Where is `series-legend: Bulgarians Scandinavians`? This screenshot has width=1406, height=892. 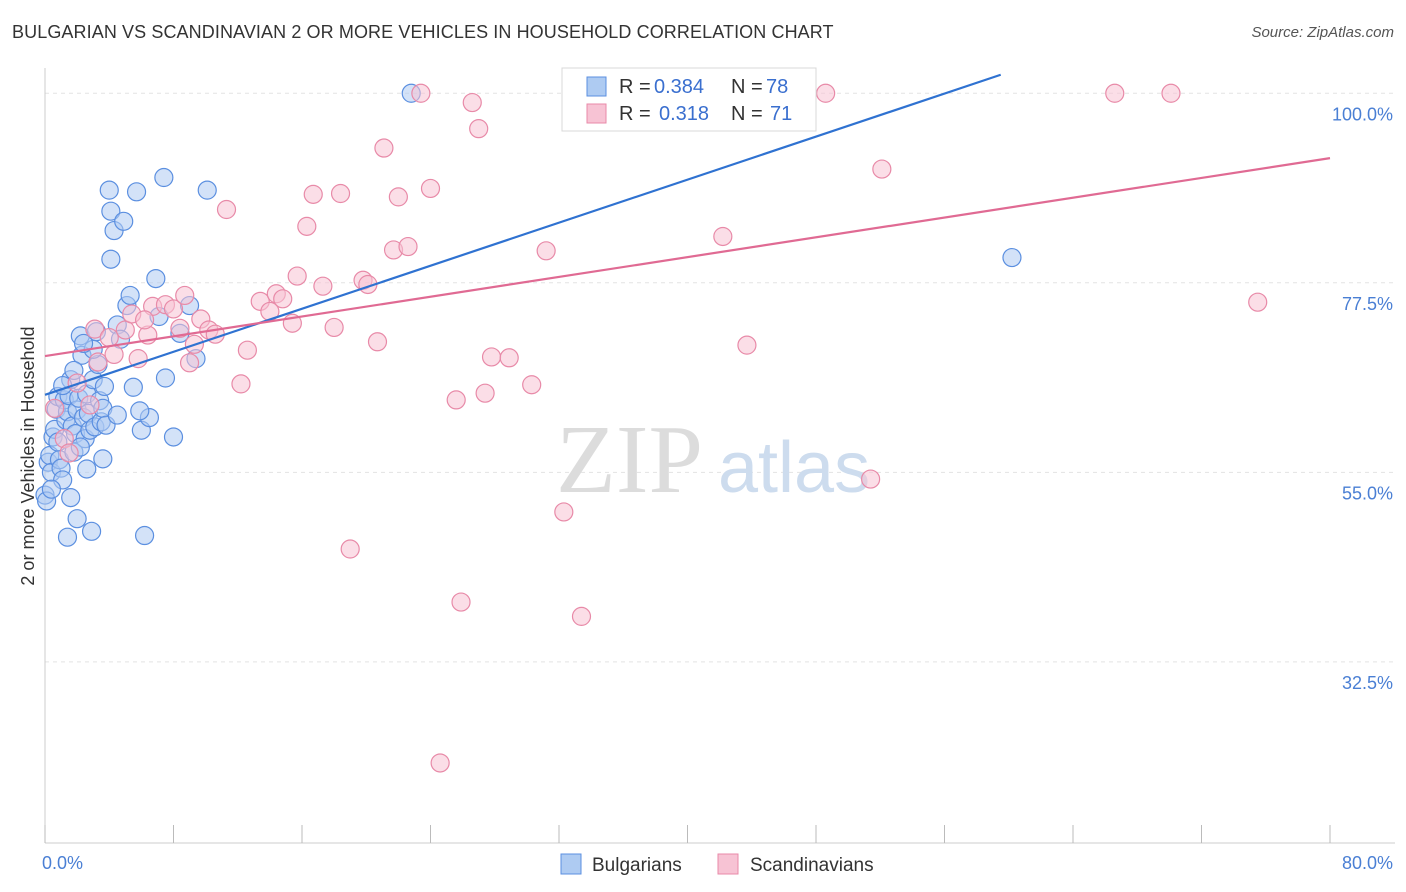
series-legend: Bulgarians Scandinavians is located at coordinates (717, 864).